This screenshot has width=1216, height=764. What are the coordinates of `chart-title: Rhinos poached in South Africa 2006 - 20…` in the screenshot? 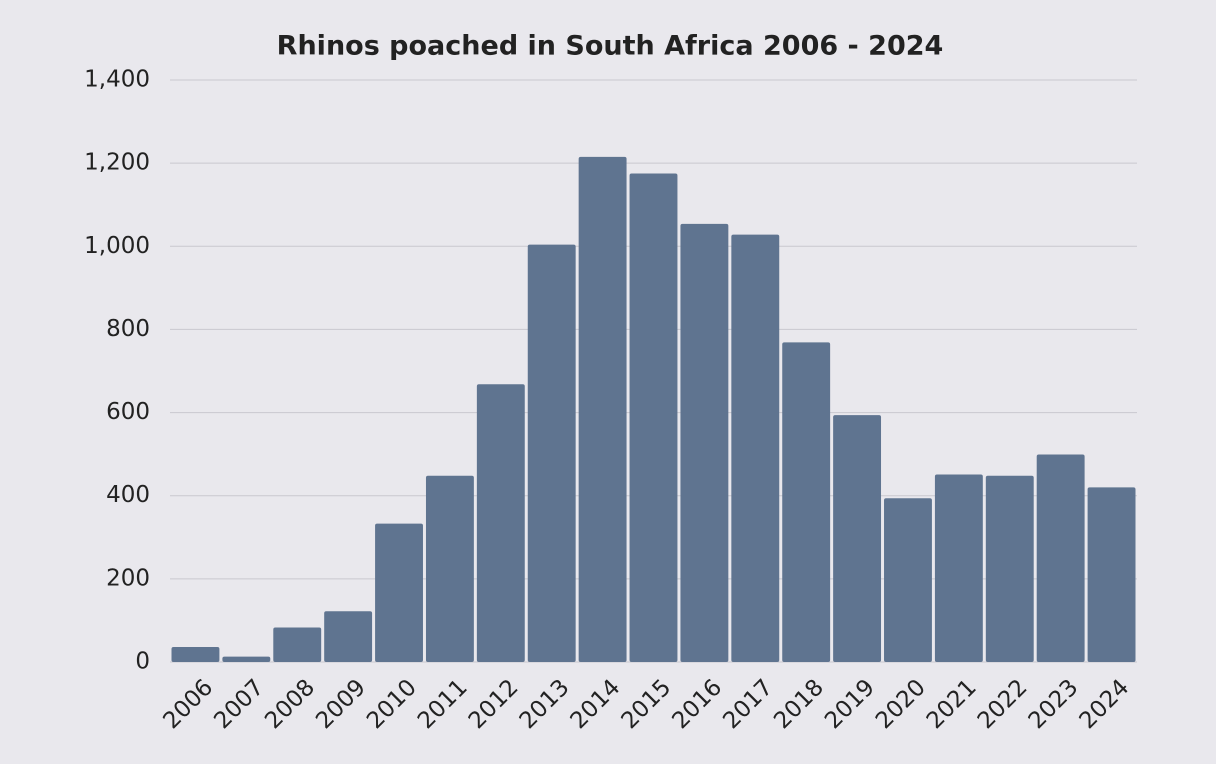 It's located at (610, 46).